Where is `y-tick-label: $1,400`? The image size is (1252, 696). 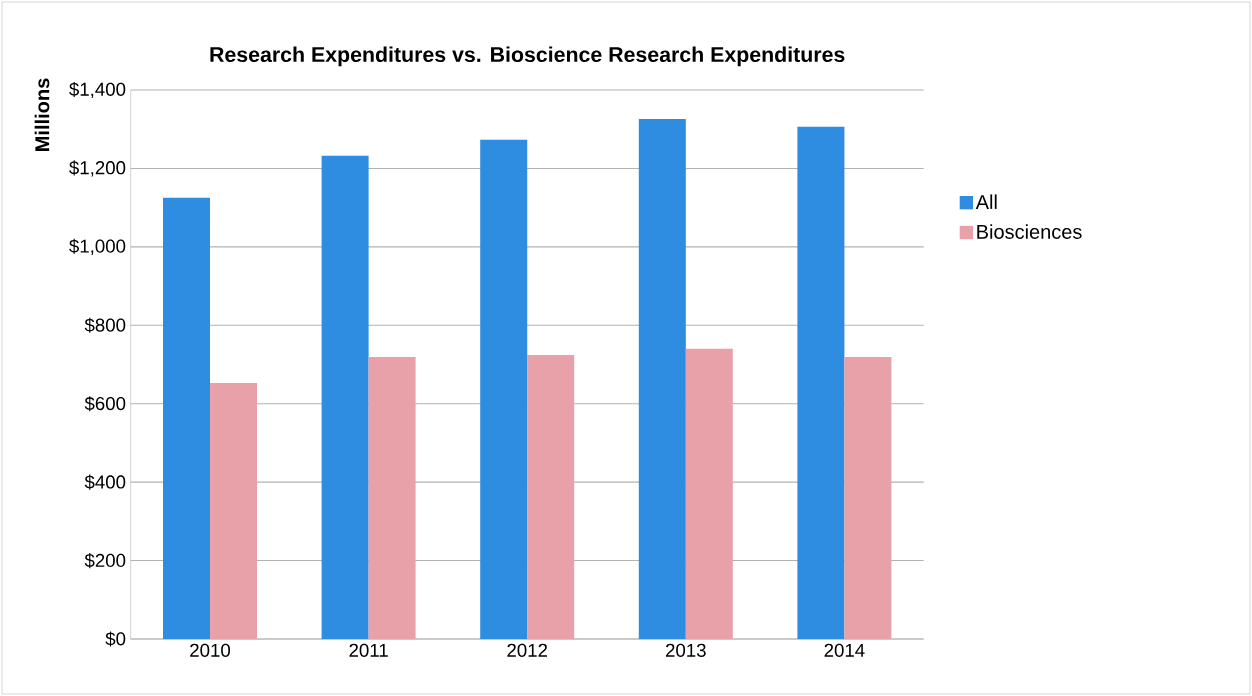 y-tick-label: $1,400 is located at coordinates (97, 90).